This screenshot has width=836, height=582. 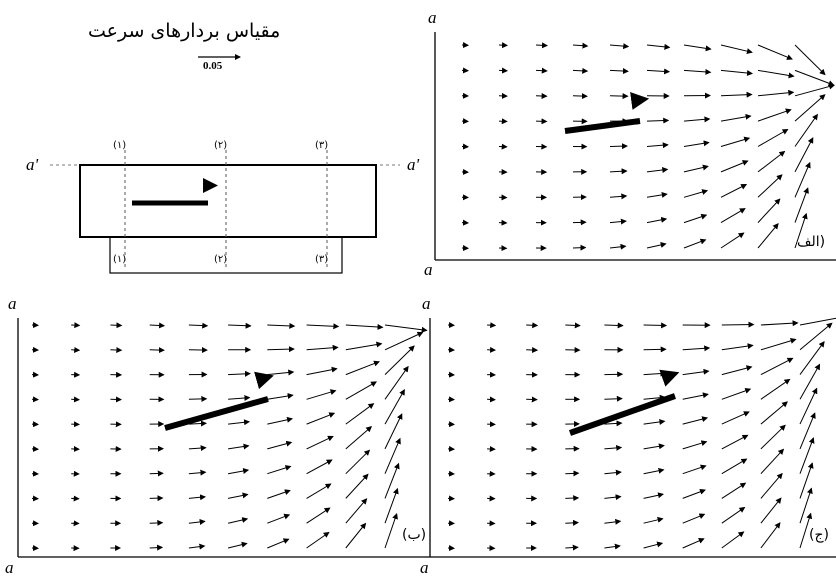 What do you see at coordinates (413, 164) in the screenshot?
I see `axis-label-right: a'` at bounding box center [413, 164].